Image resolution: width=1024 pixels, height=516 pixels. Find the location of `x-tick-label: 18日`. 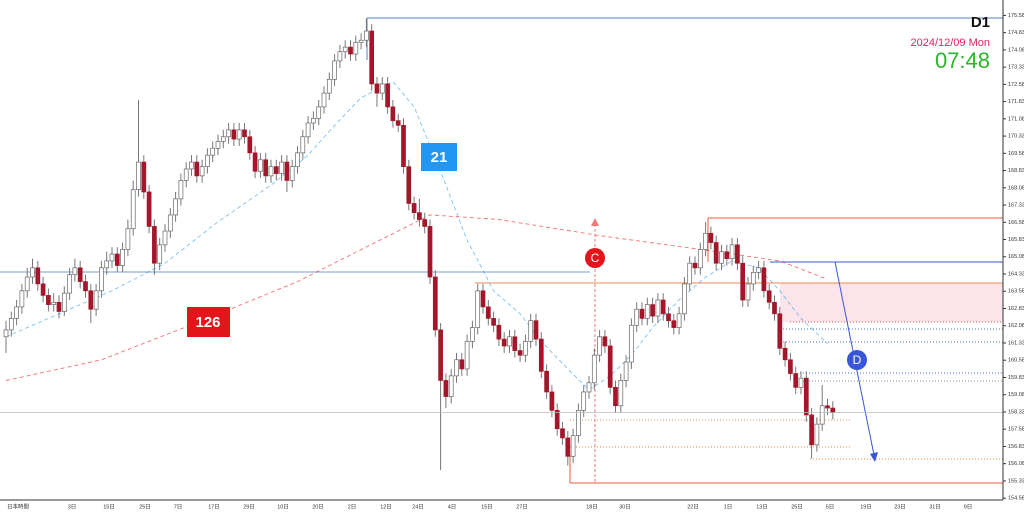

x-tick-label: 18日 is located at coordinates (592, 506).